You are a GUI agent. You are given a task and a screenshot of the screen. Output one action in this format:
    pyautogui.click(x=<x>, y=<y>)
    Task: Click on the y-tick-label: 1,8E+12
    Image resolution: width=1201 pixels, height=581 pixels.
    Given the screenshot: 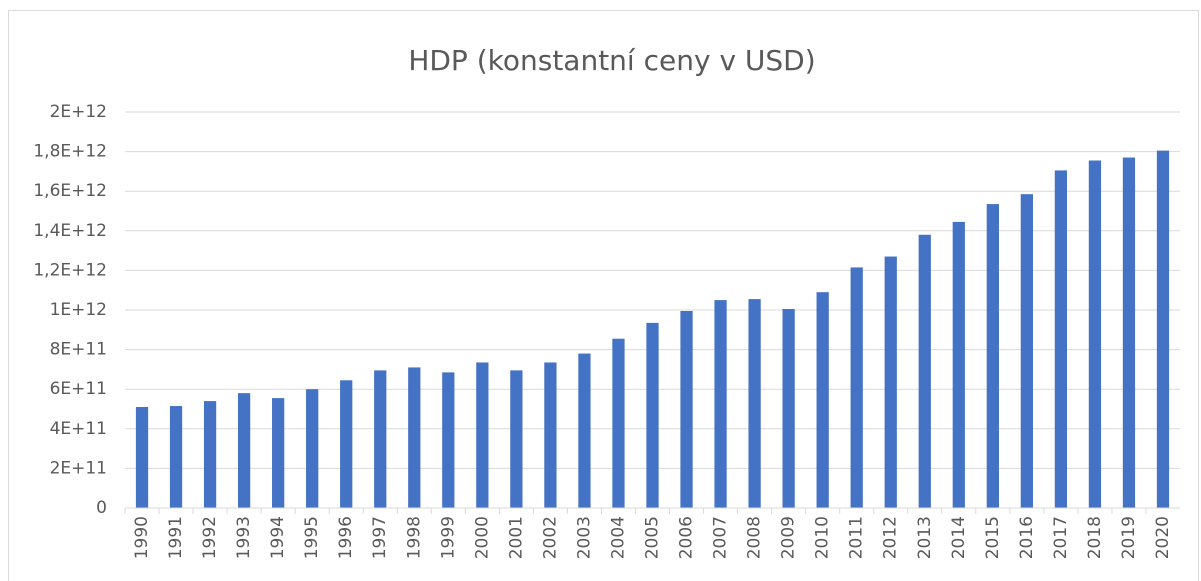 What is the action you would take?
    pyautogui.click(x=70, y=152)
    